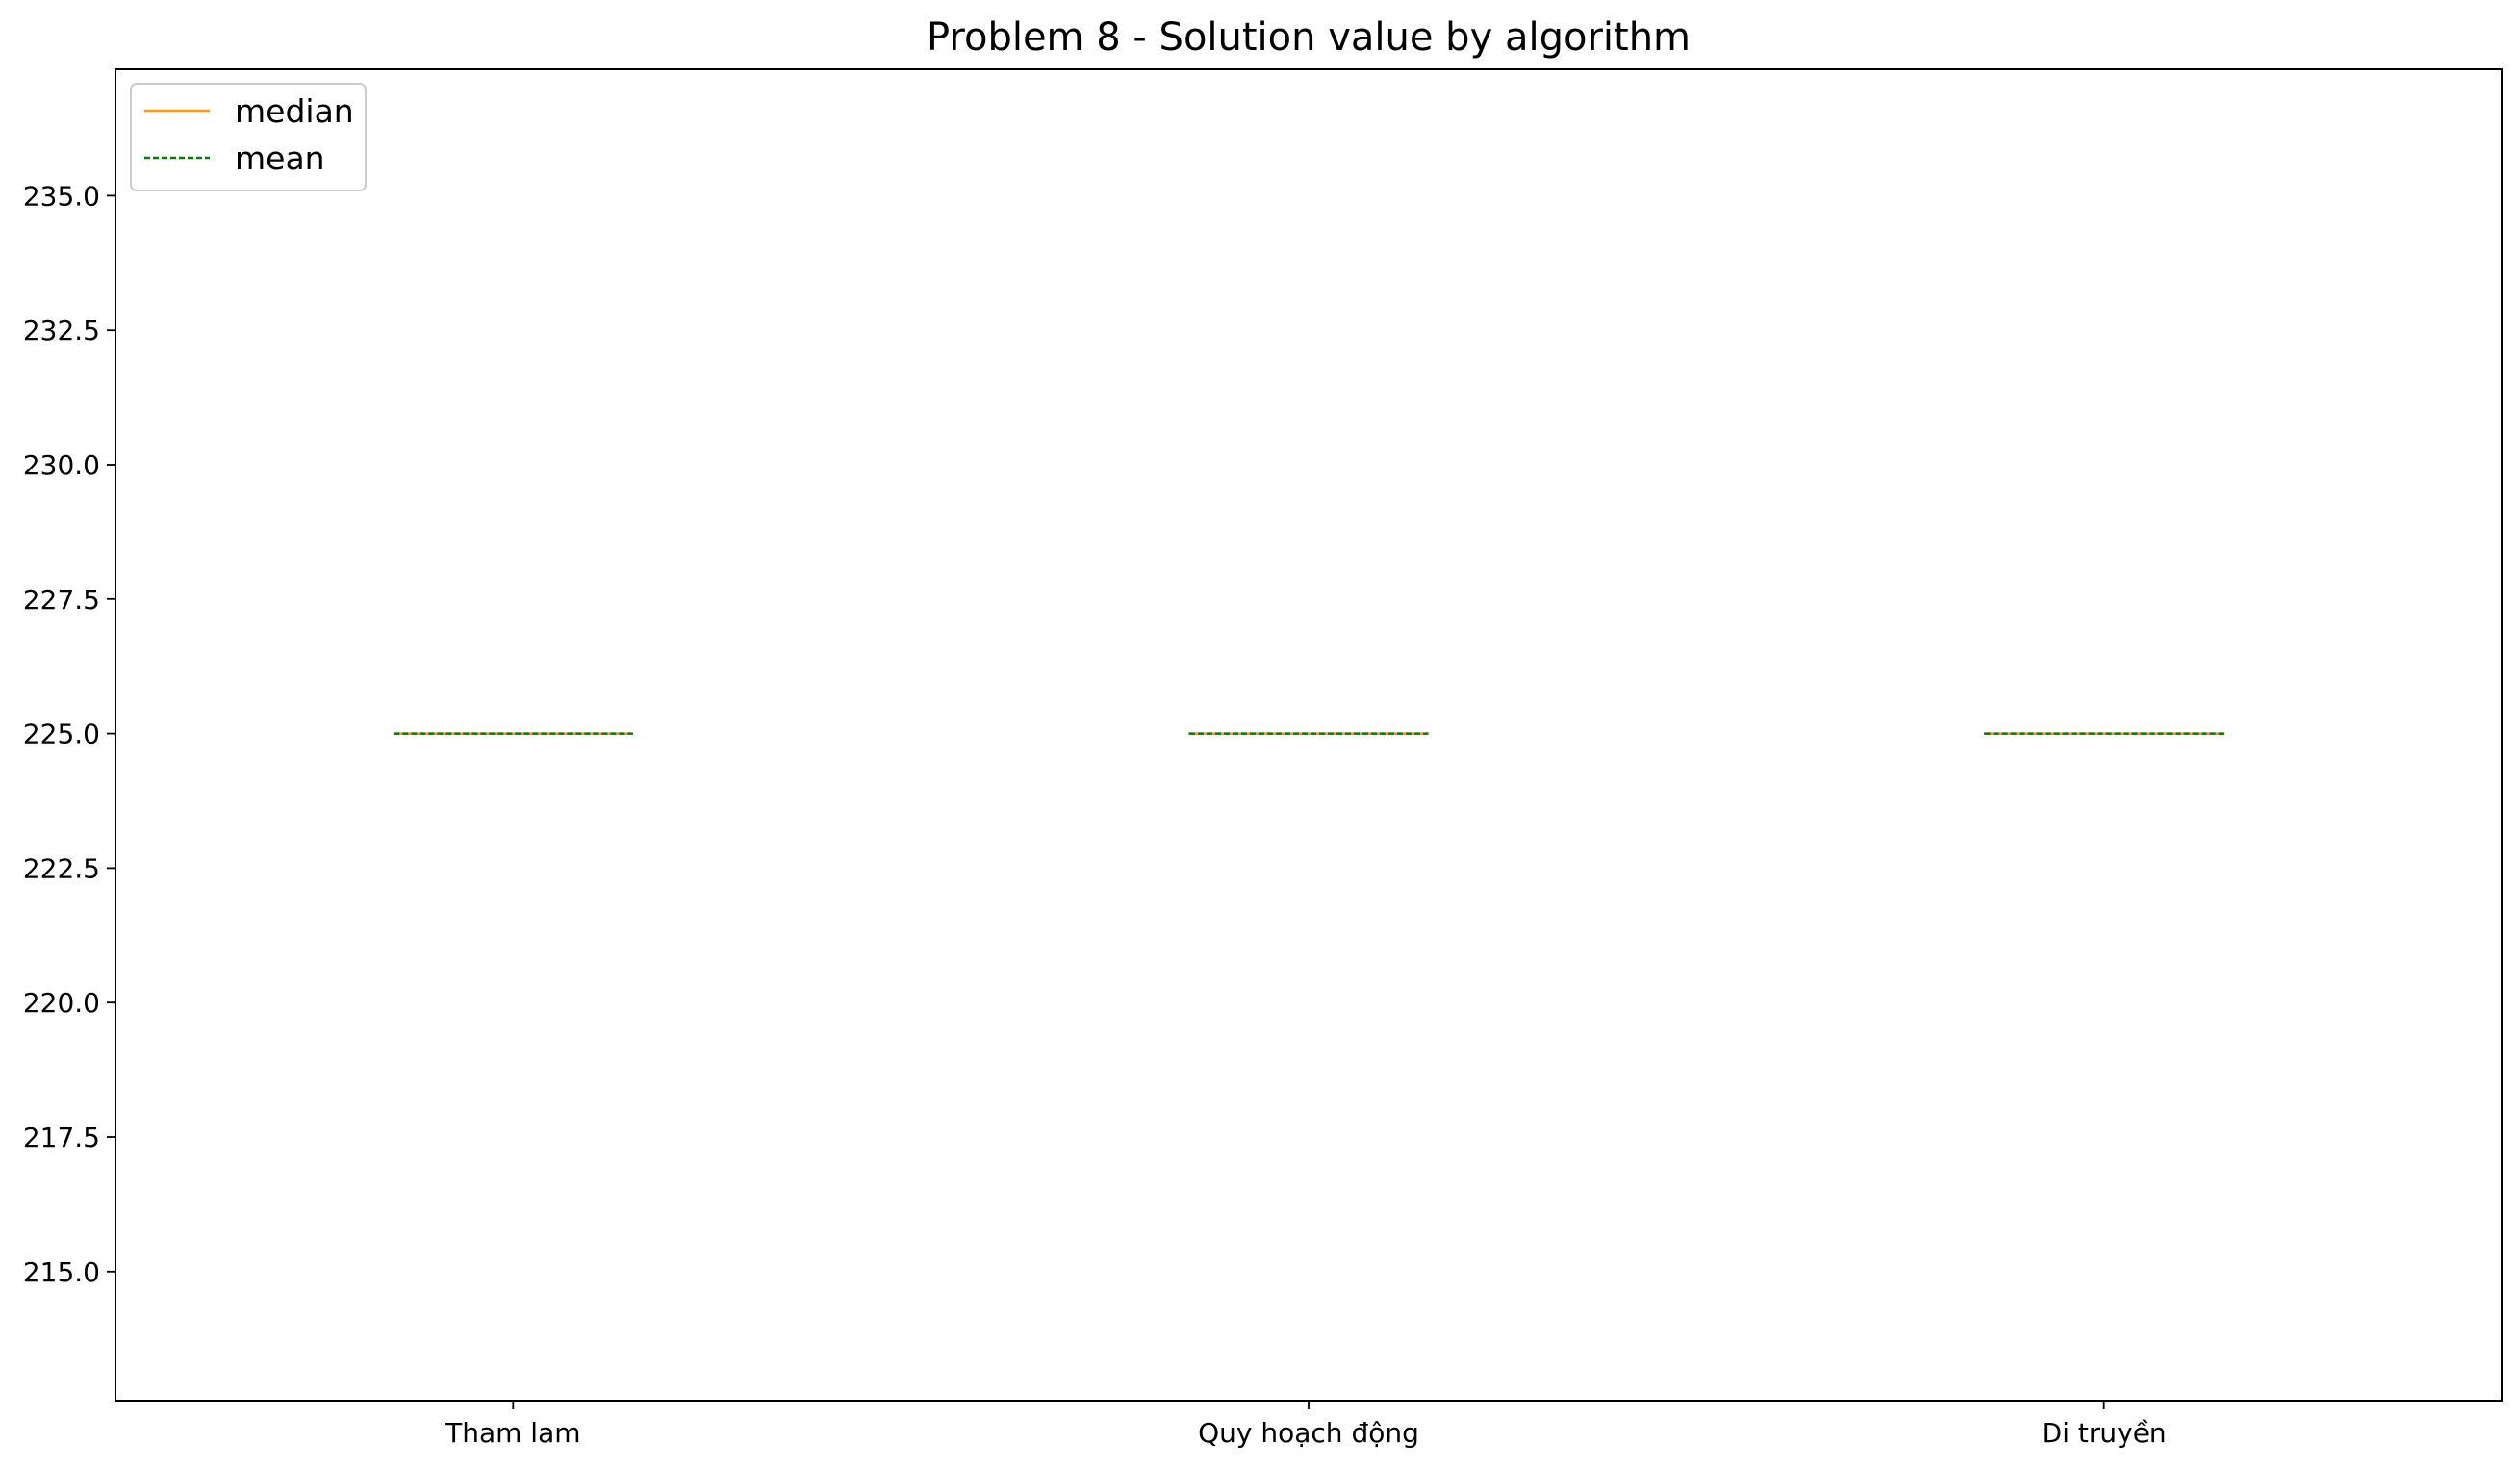  What do you see at coordinates (513, 1433) in the screenshot?
I see `x-tick-label: Tham lam` at bounding box center [513, 1433].